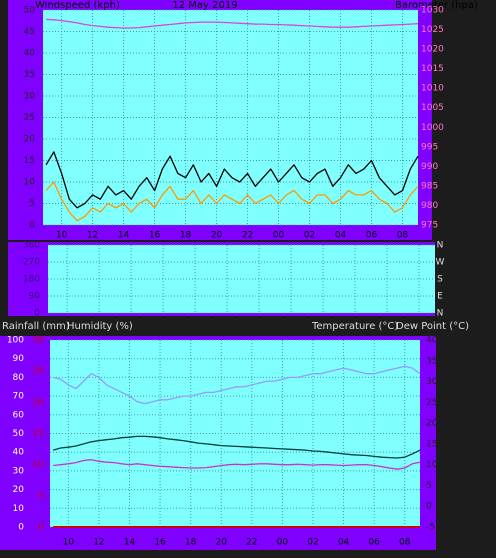 This screenshot has height=558, width=496. Describe the element at coordinates (432, 326) in the screenshot. I see `y2-axis-title: Dew Point (°C)` at that location.